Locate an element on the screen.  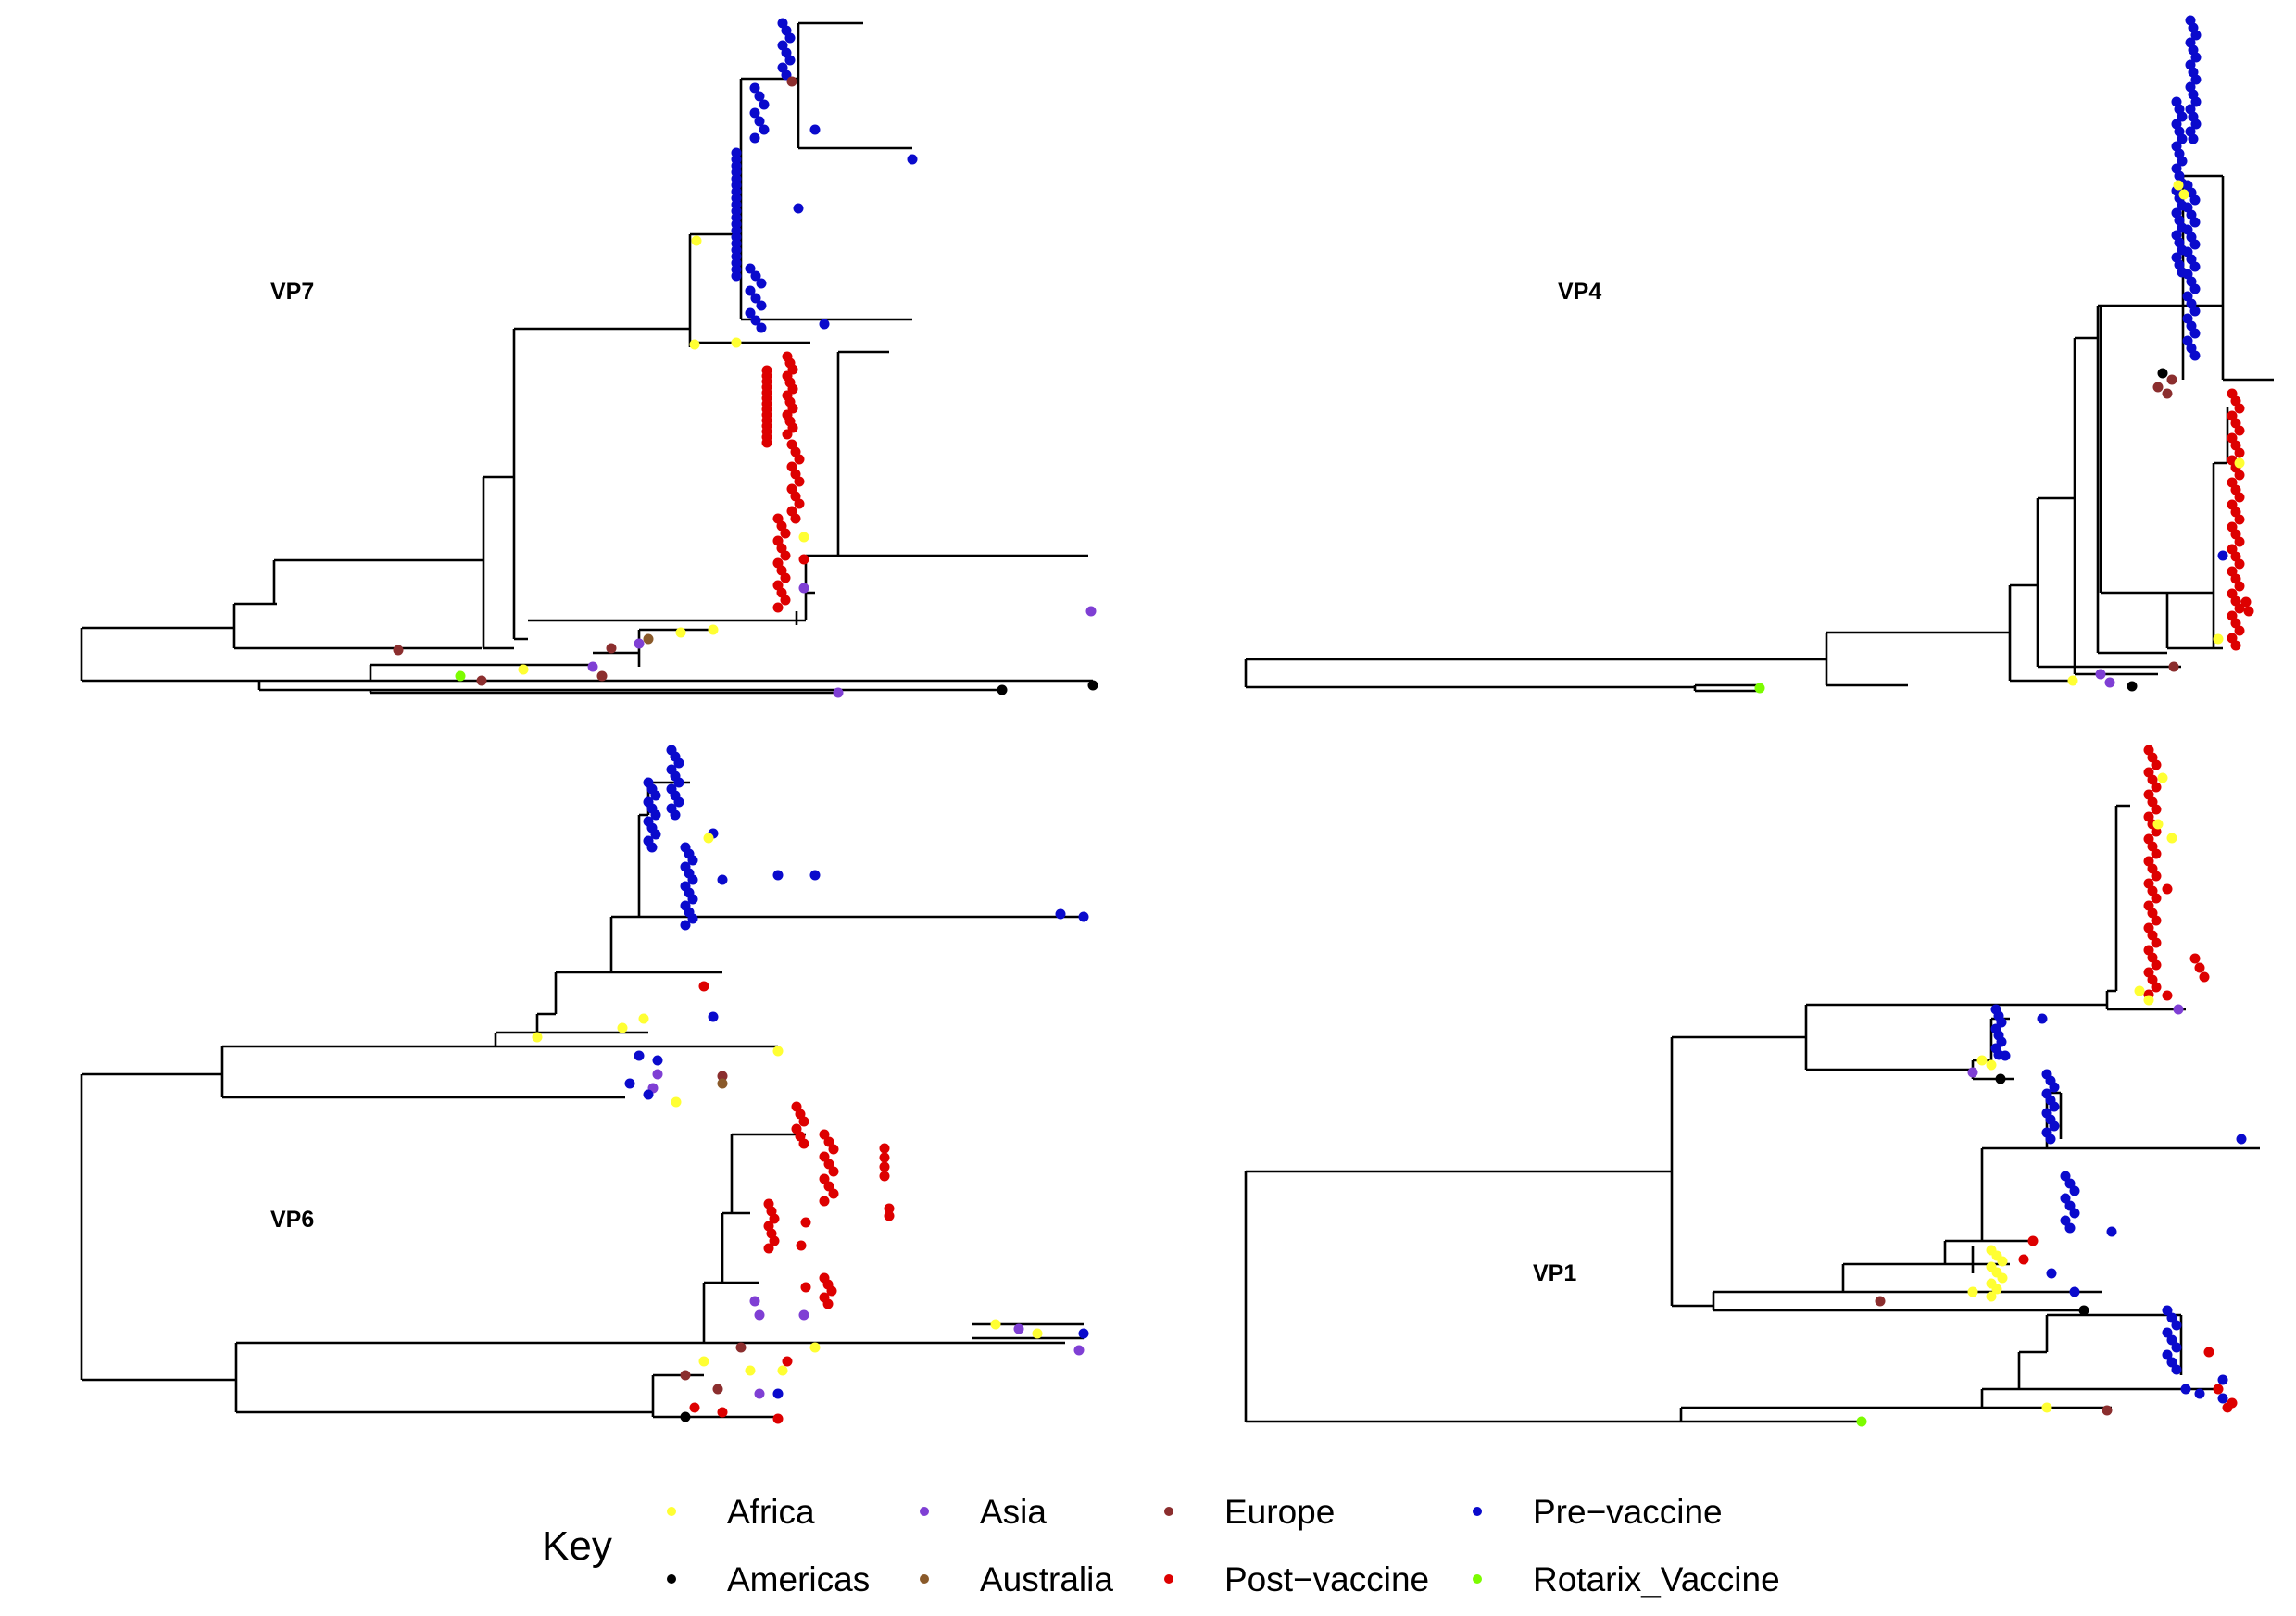
legend-label: Australia is located at coordinates (1046, 1579).